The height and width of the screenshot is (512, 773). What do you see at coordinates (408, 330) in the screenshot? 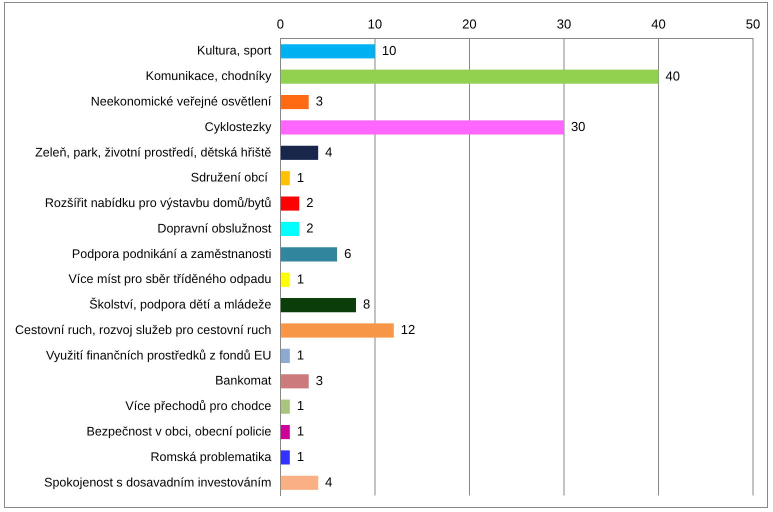
I see `data-label: 12` at bounding box center [408, 330].